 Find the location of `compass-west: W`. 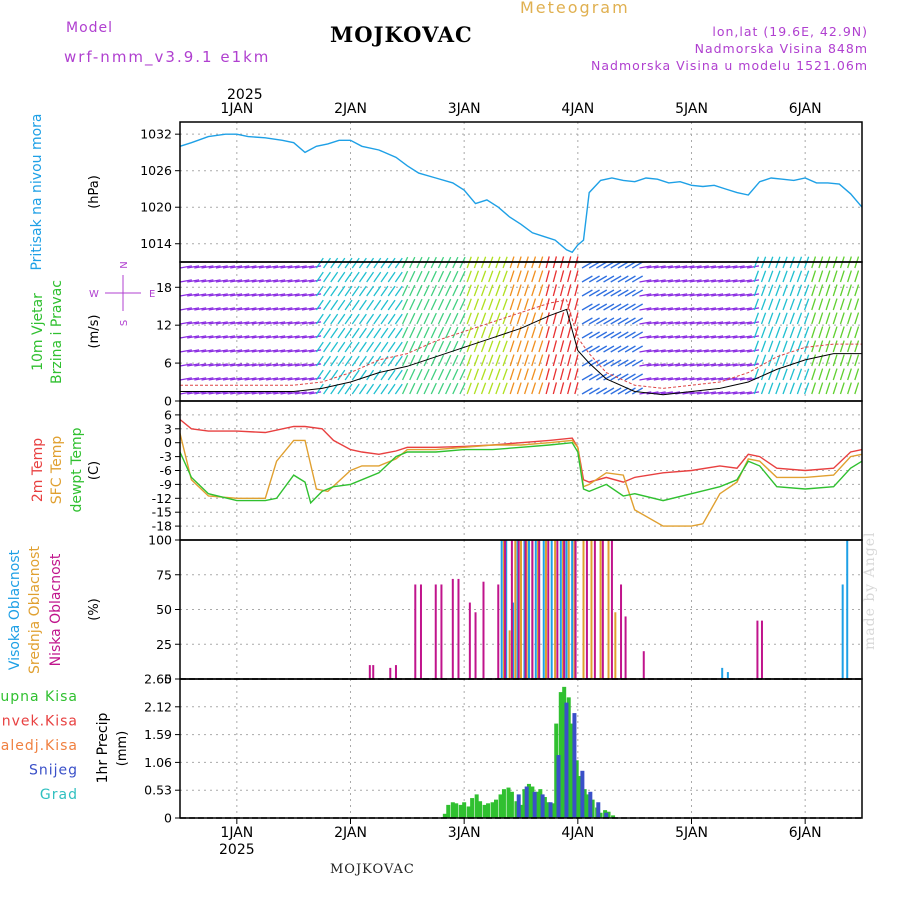

compass-west: W is located at coordinates (94, 294).